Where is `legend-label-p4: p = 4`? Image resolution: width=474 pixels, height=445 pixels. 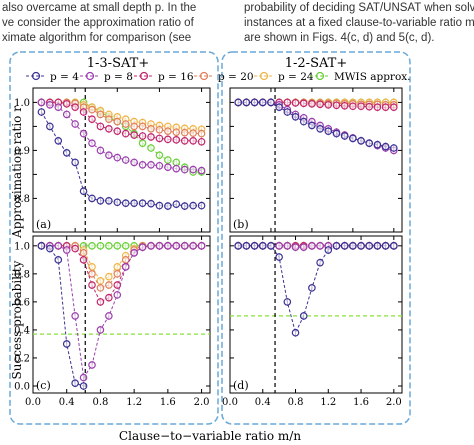
legend-label-p4: p = 4 is located at coordinates (64, 77).